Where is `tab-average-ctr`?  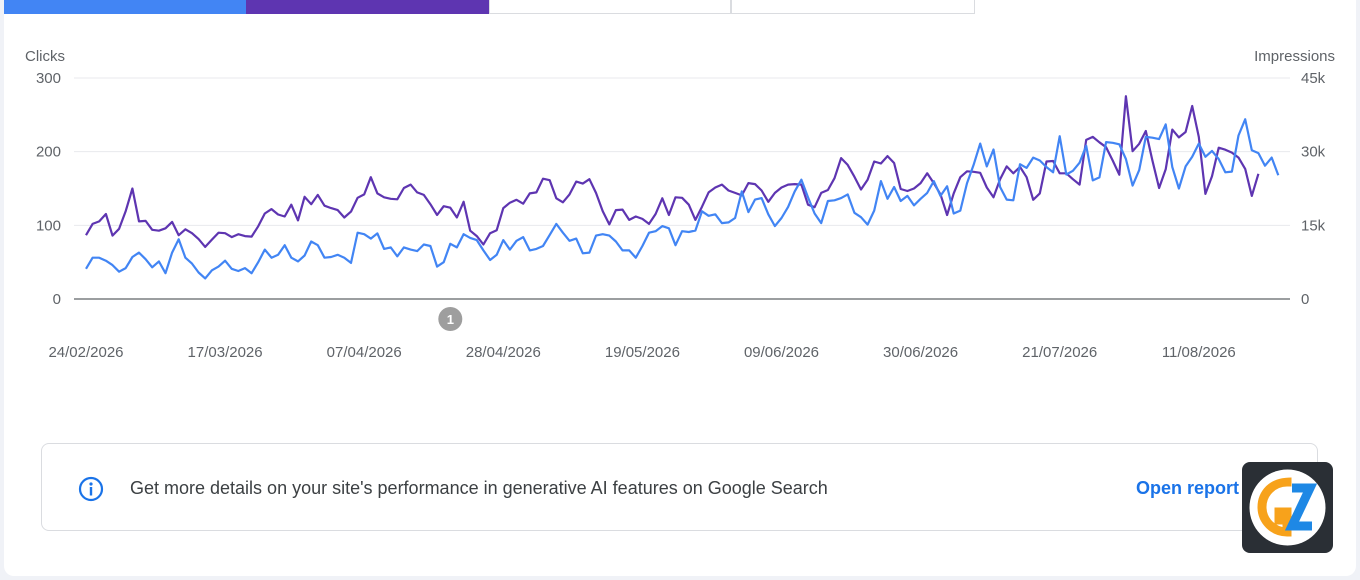 tab-average-ctr is located at coordinates (610, 7).